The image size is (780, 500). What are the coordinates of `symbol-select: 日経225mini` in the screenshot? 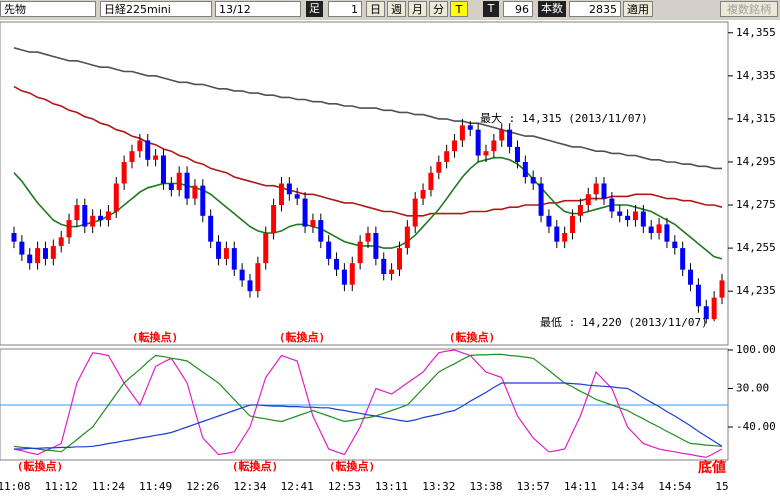 It's located at (156, 9).